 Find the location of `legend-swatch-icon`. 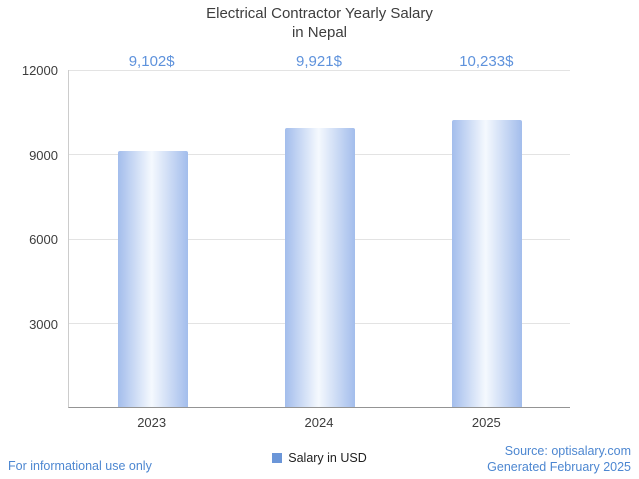

legend-swatch-icon is located at coordinates (277, 458).